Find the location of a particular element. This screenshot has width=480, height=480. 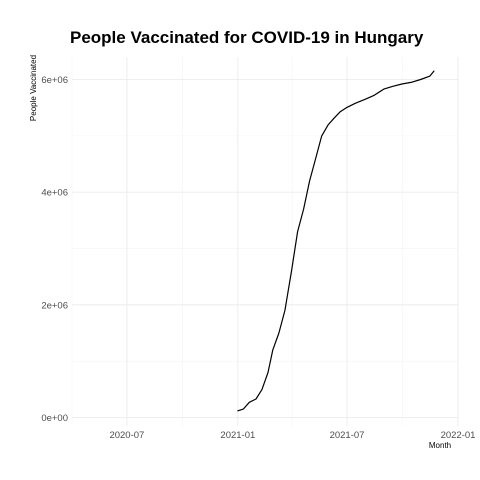

x-tick-label: 2021-07 is located at coordinates (347, 435).